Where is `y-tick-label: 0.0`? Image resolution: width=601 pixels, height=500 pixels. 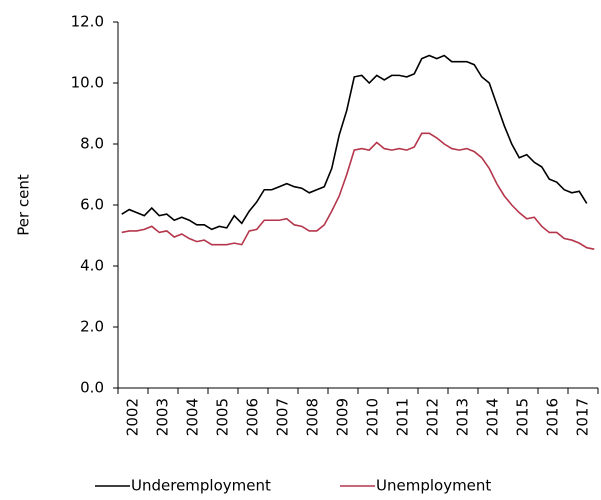
y-tick-label: 0.0 is located at coordinates (92, 388).